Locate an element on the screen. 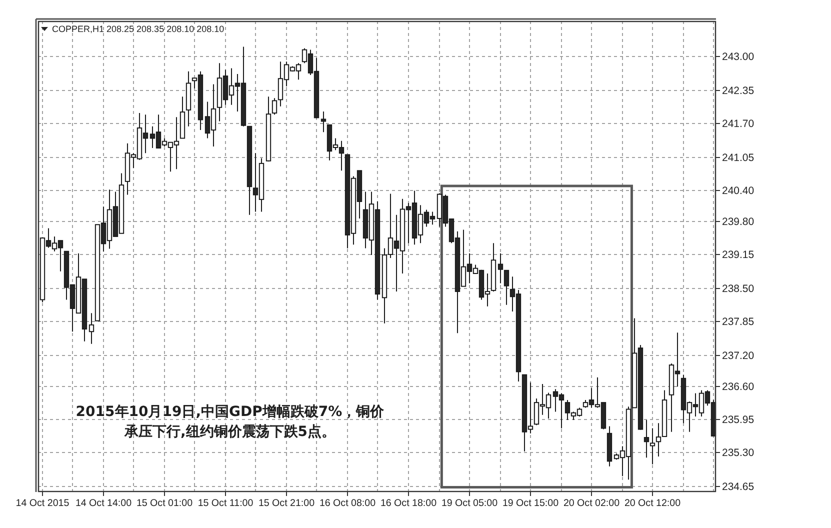  y-tick-label: 241.70 is located at coordinates (738, 124).